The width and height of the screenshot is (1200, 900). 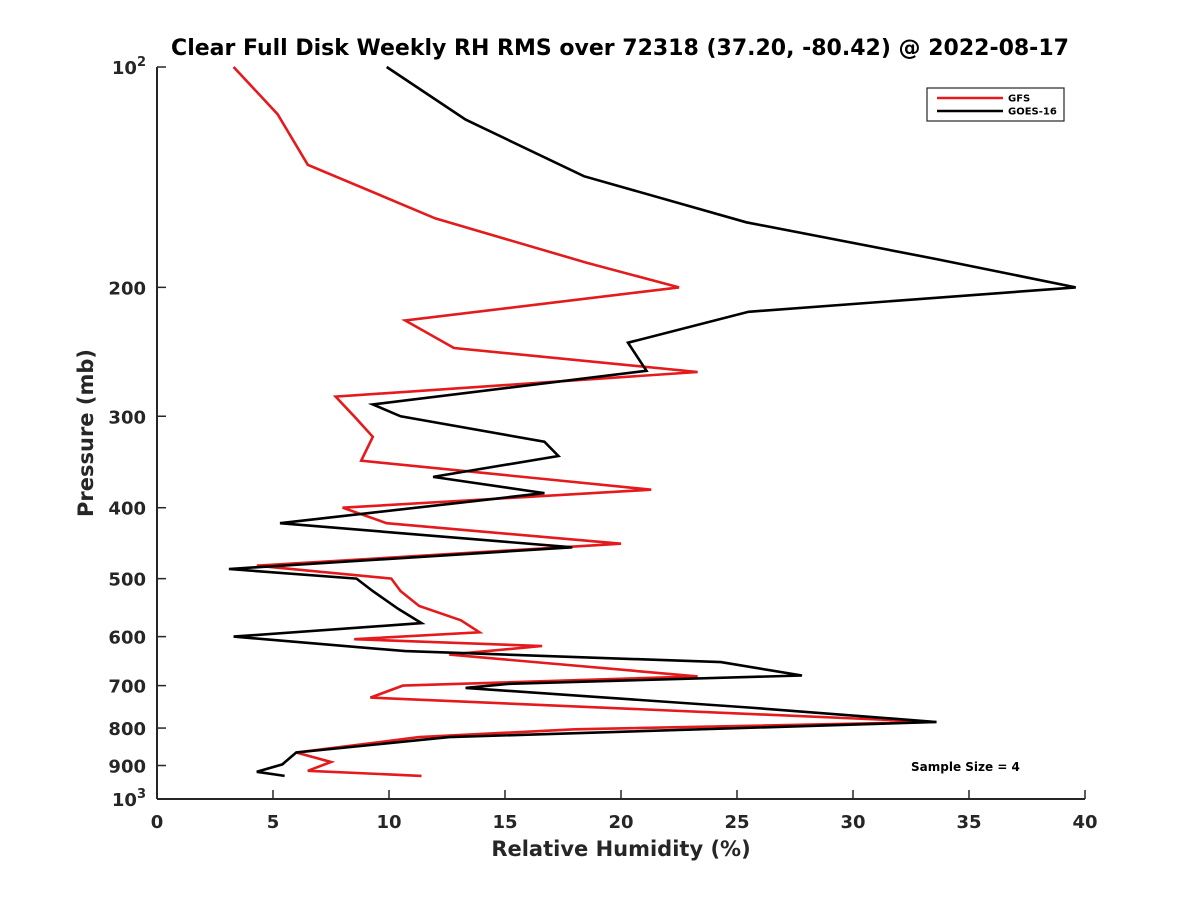 What do you see at coordinates (736, 822) in the screenshot?
I see `x-tick-label: 25` at bounding box center [736, 822].